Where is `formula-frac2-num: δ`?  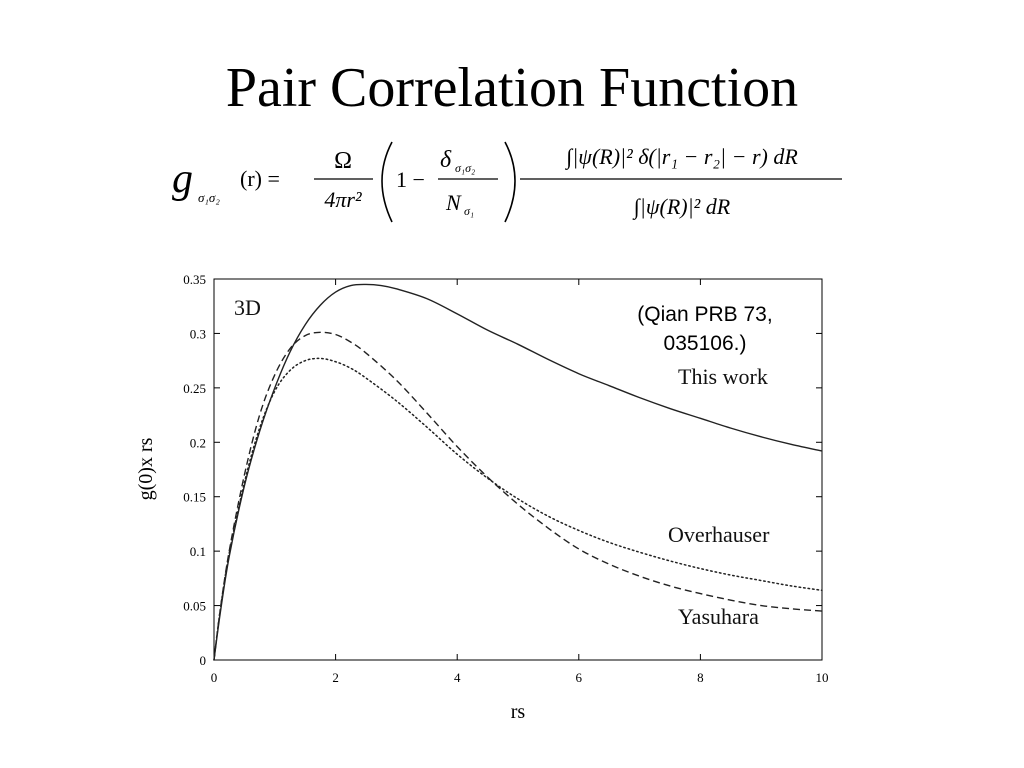
formula-frac2-num: δ is located at coordinates (446, 160).